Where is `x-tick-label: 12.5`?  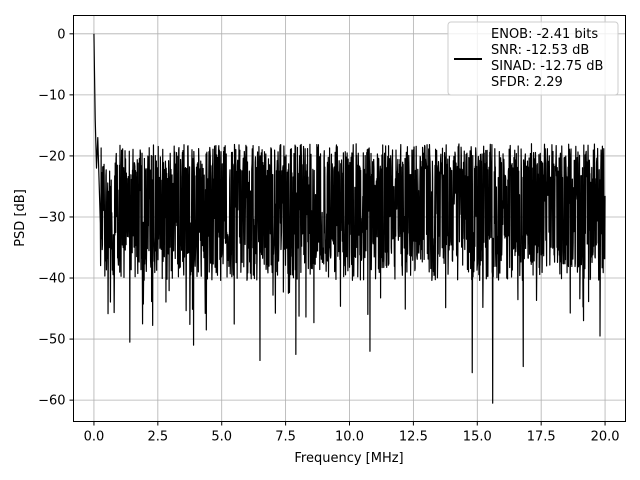
x-tick-label: 12.5 is located at coordinates (413, 437).